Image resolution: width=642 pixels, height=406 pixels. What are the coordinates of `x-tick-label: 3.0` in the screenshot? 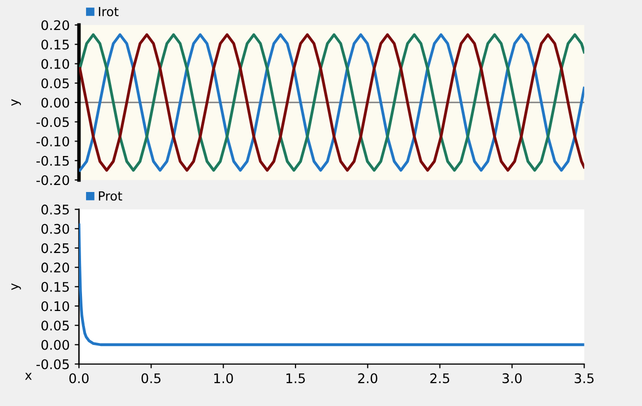 It's located at (512, 378).